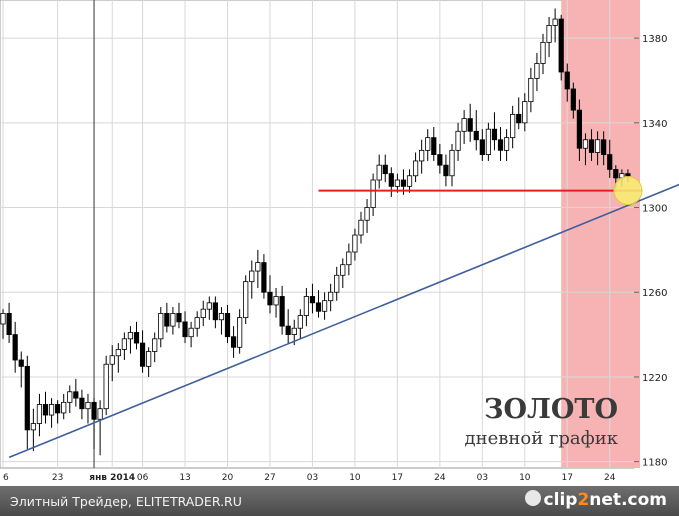 The width and height of the screenshot is (679, 516). I want to click on y-tick-label: 1300, so click(654, 209).